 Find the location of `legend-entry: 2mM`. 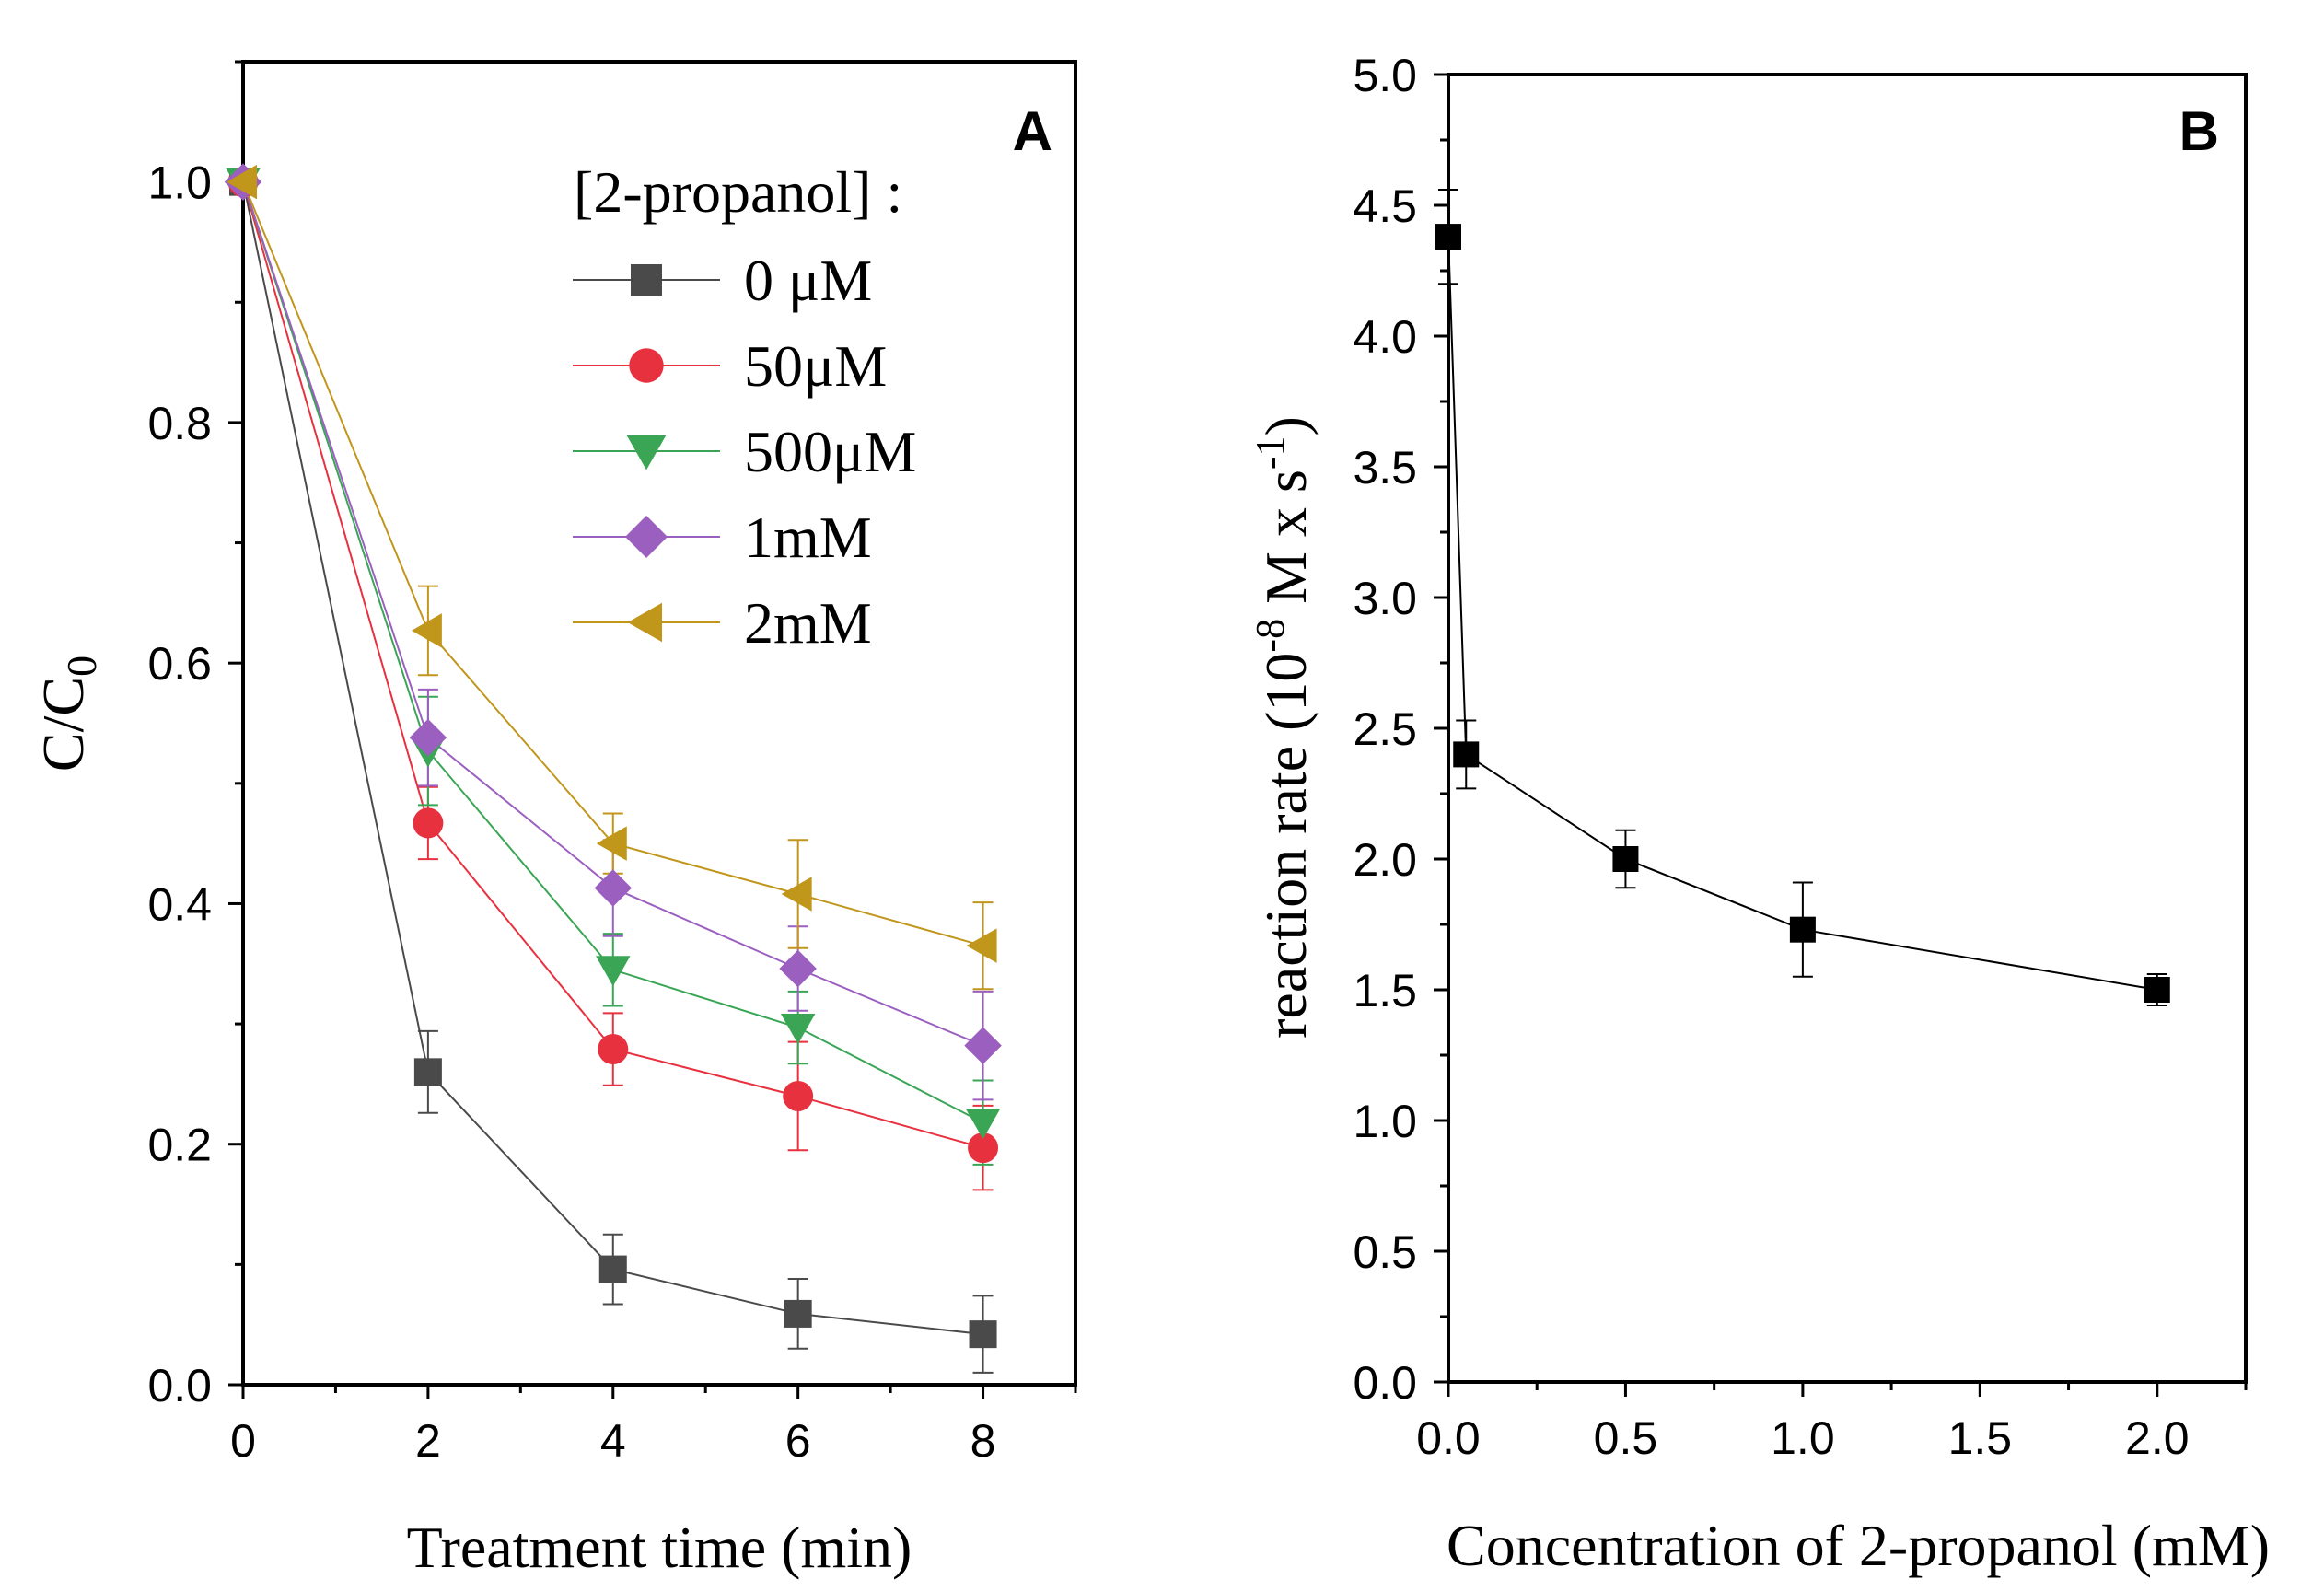

legend-entry: 2mM is located at coordinates (722, 623).